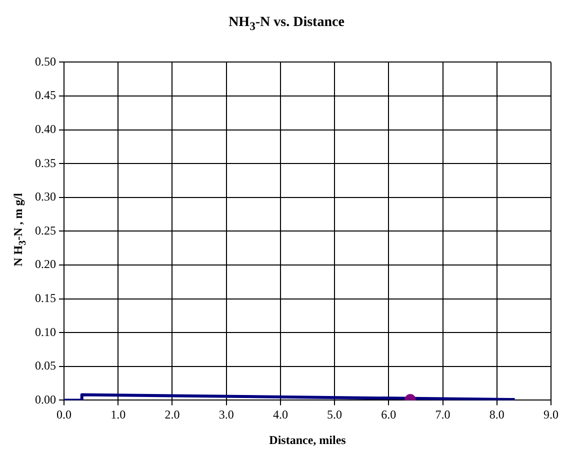 Image resolution: width=573 pixels, height=466 pixels. I want to click on y-tick-label: 0.25, so click(45, 230).